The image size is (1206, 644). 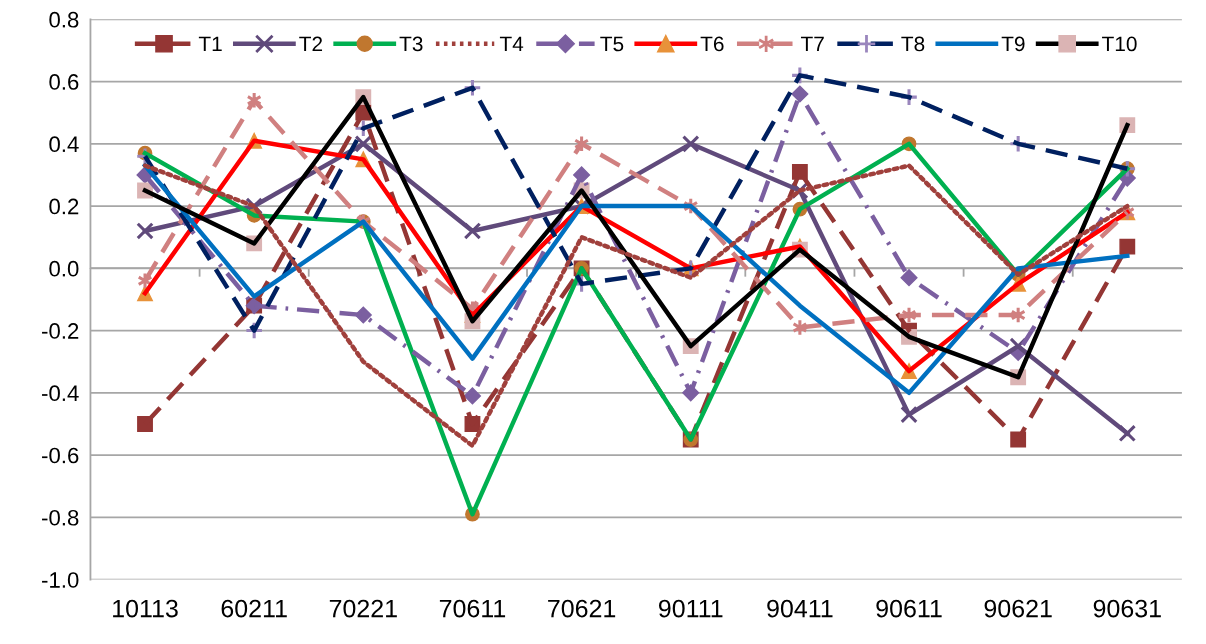 I want to click on x-tick-label: 90621, so click(x=1018, y=608).